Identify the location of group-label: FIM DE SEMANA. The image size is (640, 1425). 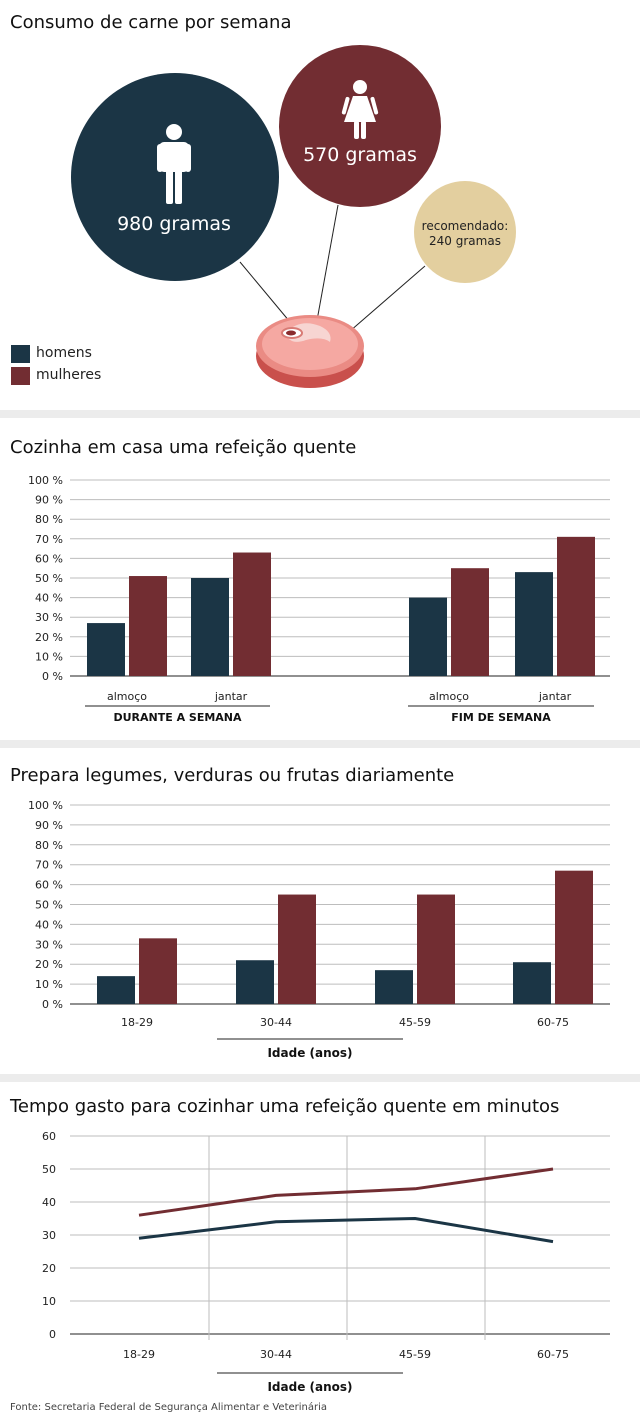
(501, 717).